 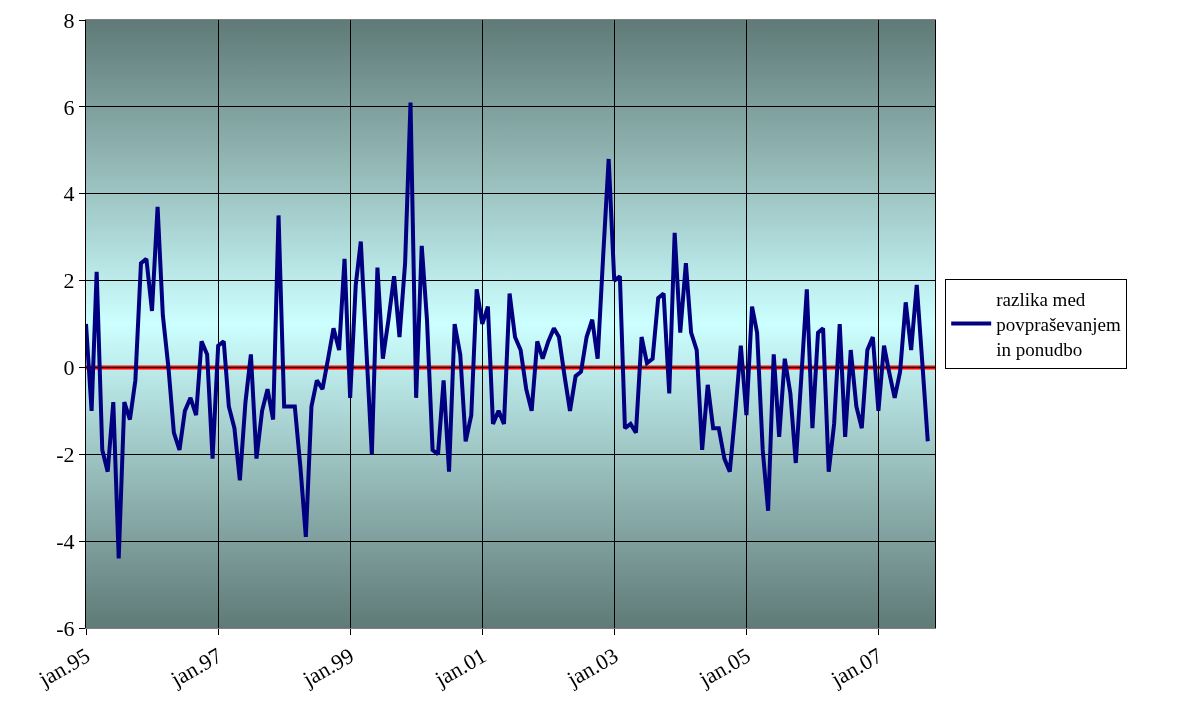 What do you see at coordinates (69, 194) in the screenshot?
I see `y-tick-label: 4` at bounding box center [69, 194].